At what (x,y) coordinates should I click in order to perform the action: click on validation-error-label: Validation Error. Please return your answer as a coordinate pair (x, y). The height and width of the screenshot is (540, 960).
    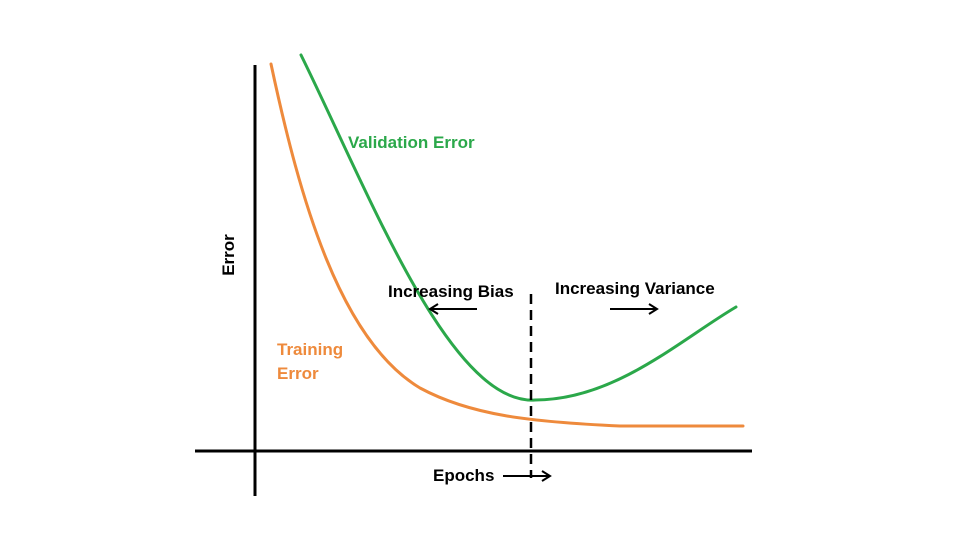
    Looking at the image, I should click on (411, 142).